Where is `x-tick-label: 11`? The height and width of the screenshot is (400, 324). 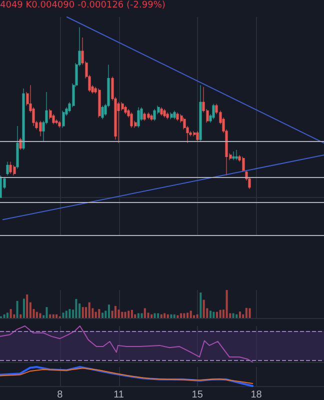
x-tick-label: 11 is located at coordinates (119, 395).